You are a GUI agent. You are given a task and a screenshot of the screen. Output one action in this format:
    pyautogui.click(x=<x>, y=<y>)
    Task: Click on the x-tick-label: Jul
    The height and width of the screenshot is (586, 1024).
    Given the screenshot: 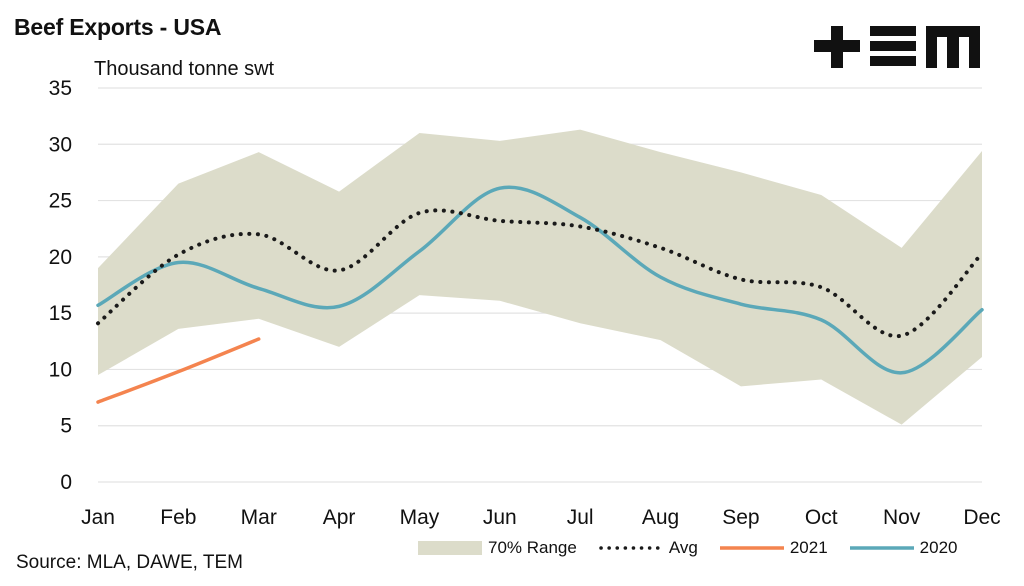 What is the action you would take?
    pyautogui.click(x=580, y=517)
    